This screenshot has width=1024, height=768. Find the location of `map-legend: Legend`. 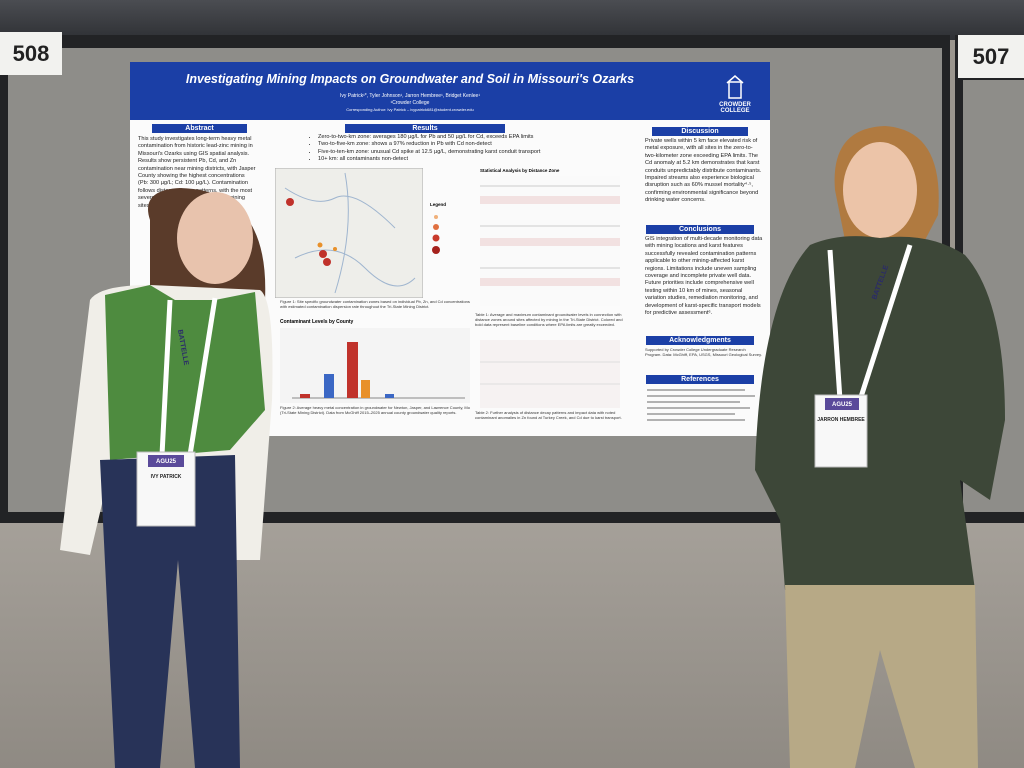

map-legend: Legend is located at coordinates (438, 204).